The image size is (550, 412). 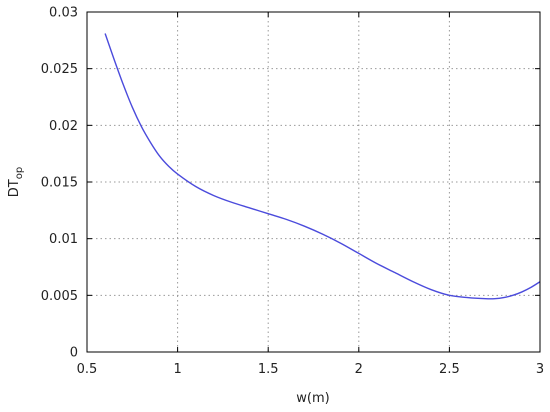 What do you see at coordinates (63, 13) in the screenshot?
I see `y-tick-label: 0.03` at bounding box center [63, 13].